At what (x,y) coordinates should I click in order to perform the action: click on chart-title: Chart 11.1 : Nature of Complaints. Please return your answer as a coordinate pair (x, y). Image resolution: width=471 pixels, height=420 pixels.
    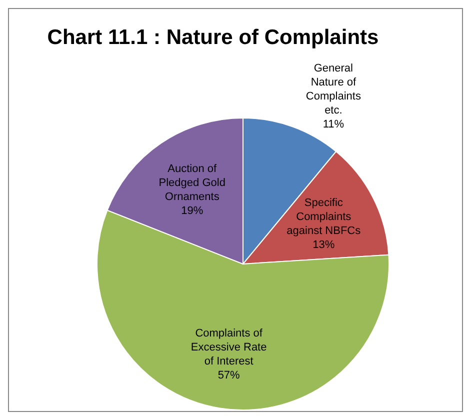
    Looking at the image, I should click on (213, 37).